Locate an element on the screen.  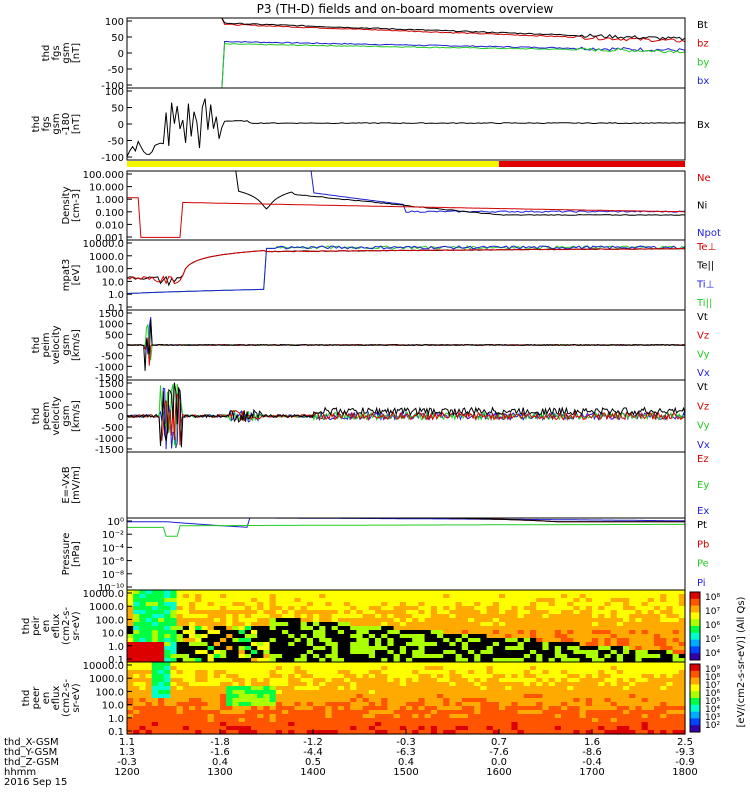
y-tick-label: 0.001 is located at coordinates (109, 238).